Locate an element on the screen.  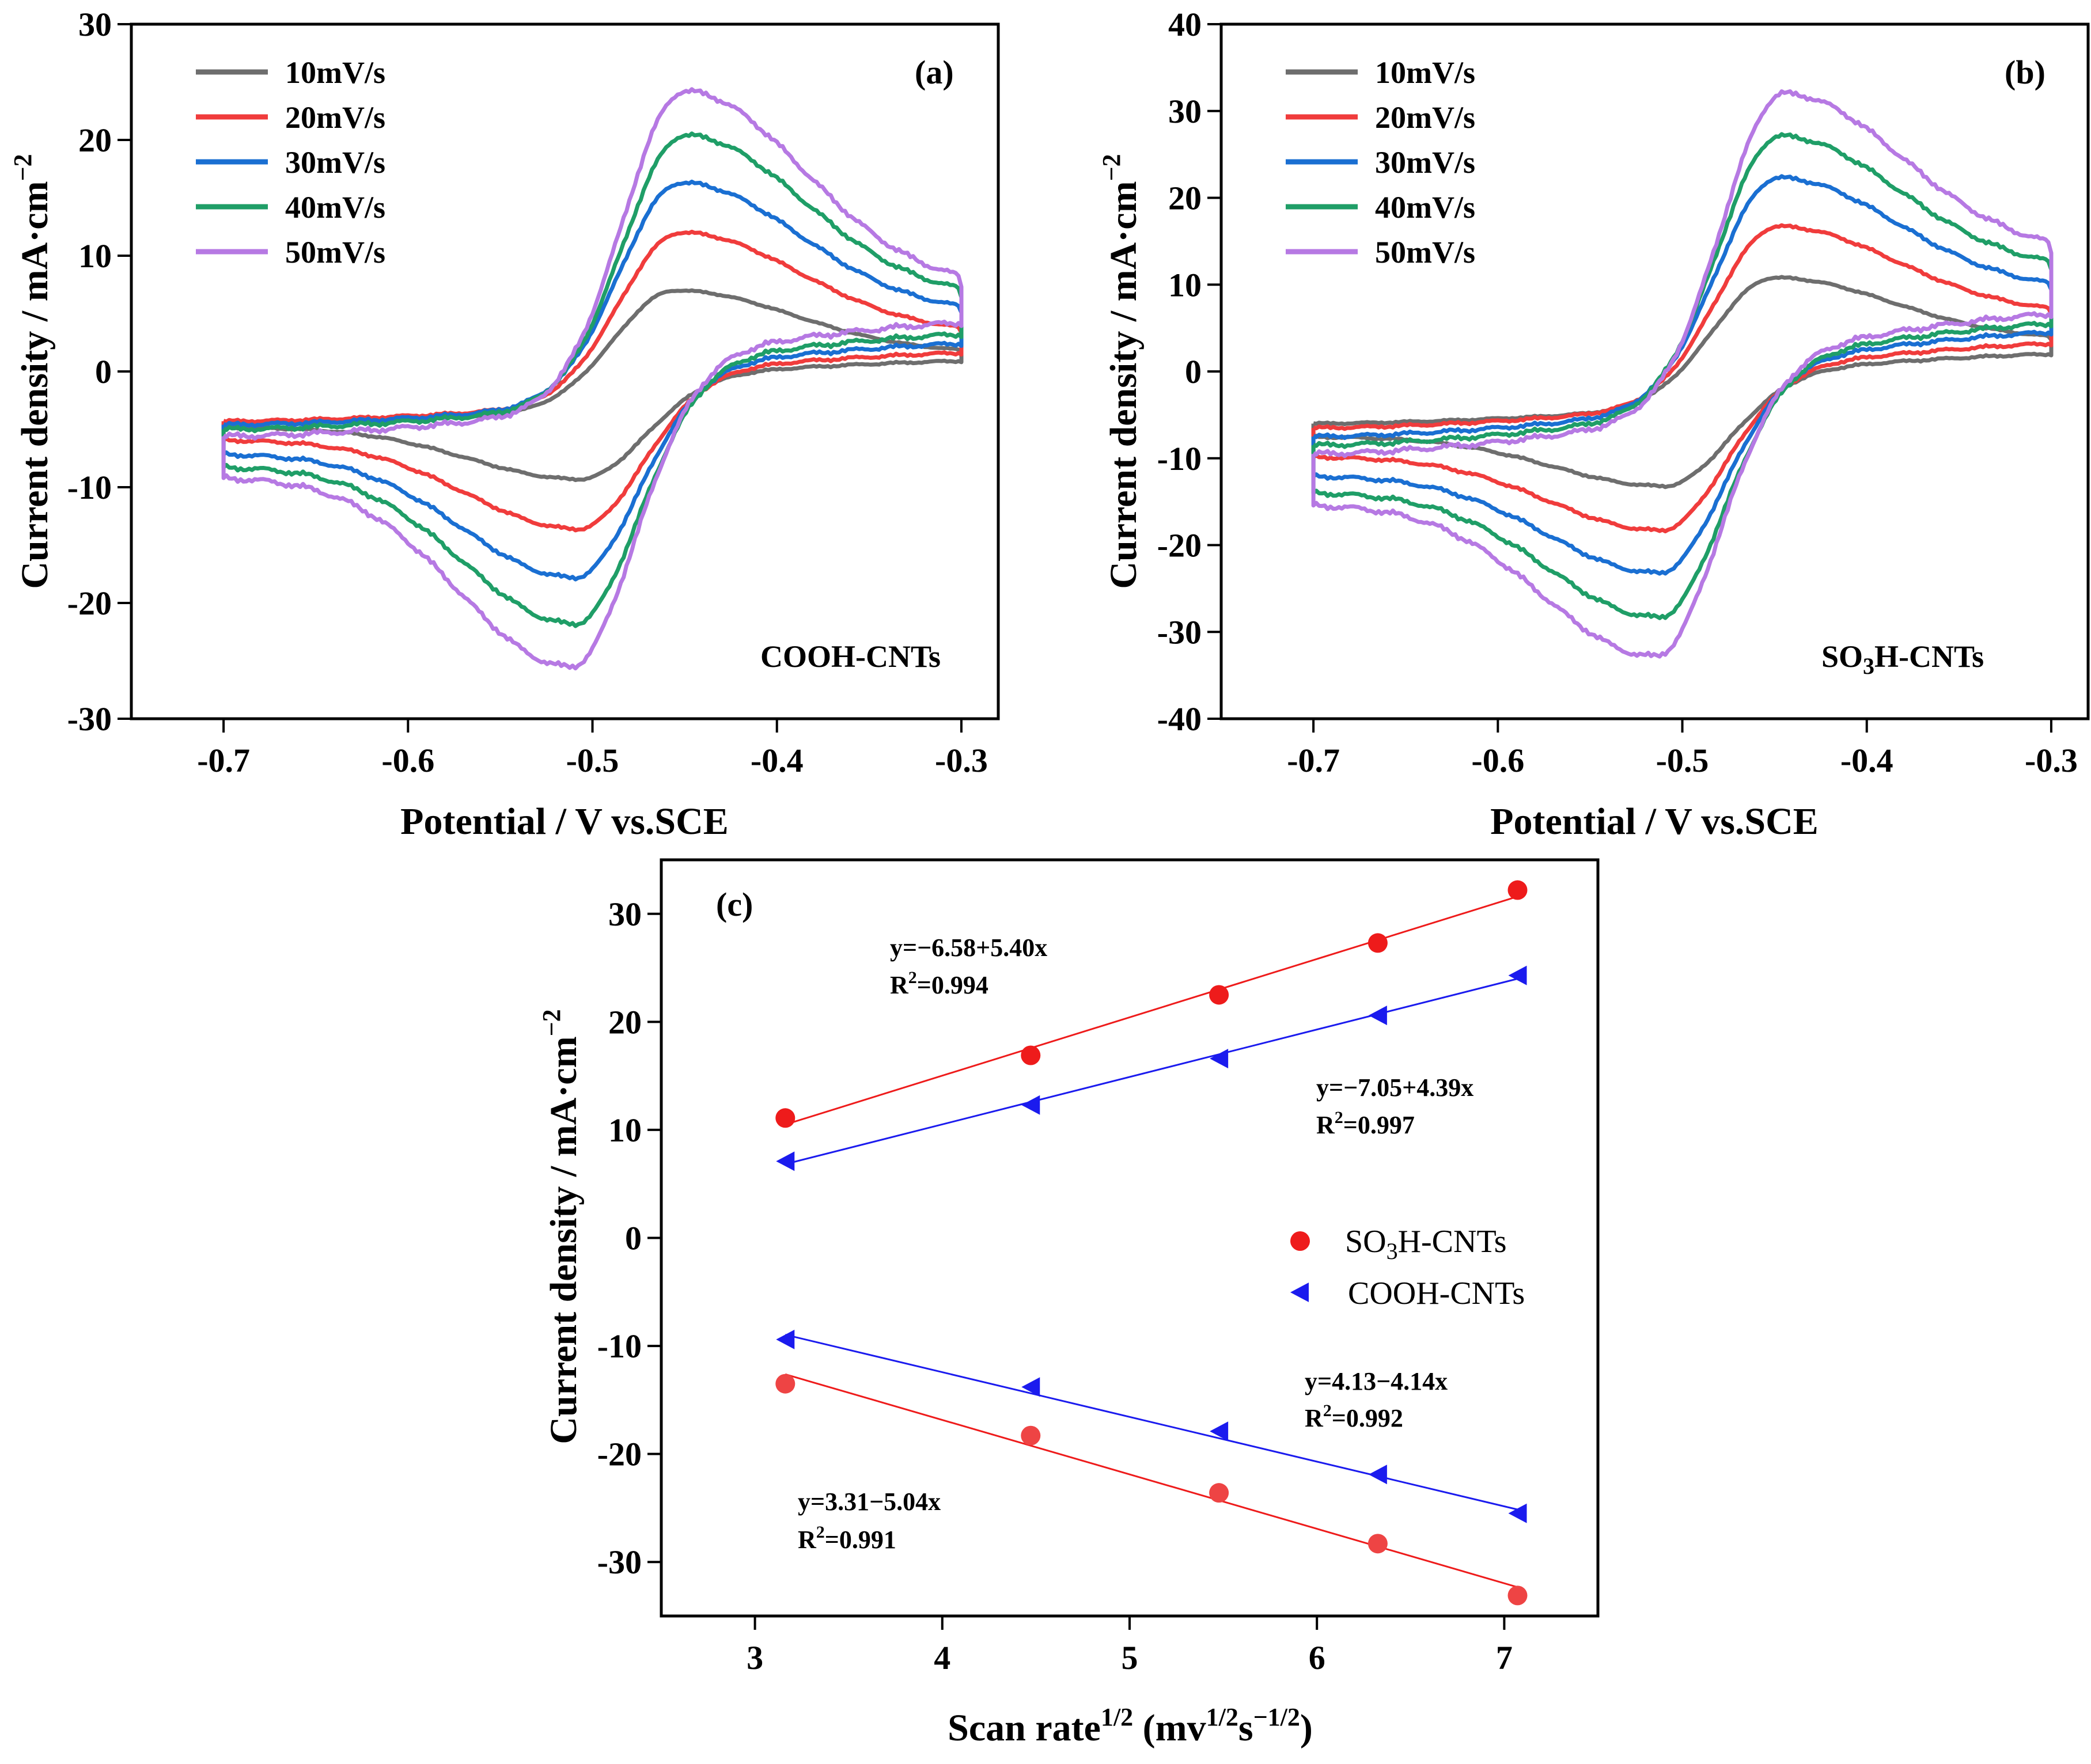
panel-a-legend: 10mV/s 20mV/s 30mV/s 40mV/s 50mV/s is located at coordinates (290, 162).